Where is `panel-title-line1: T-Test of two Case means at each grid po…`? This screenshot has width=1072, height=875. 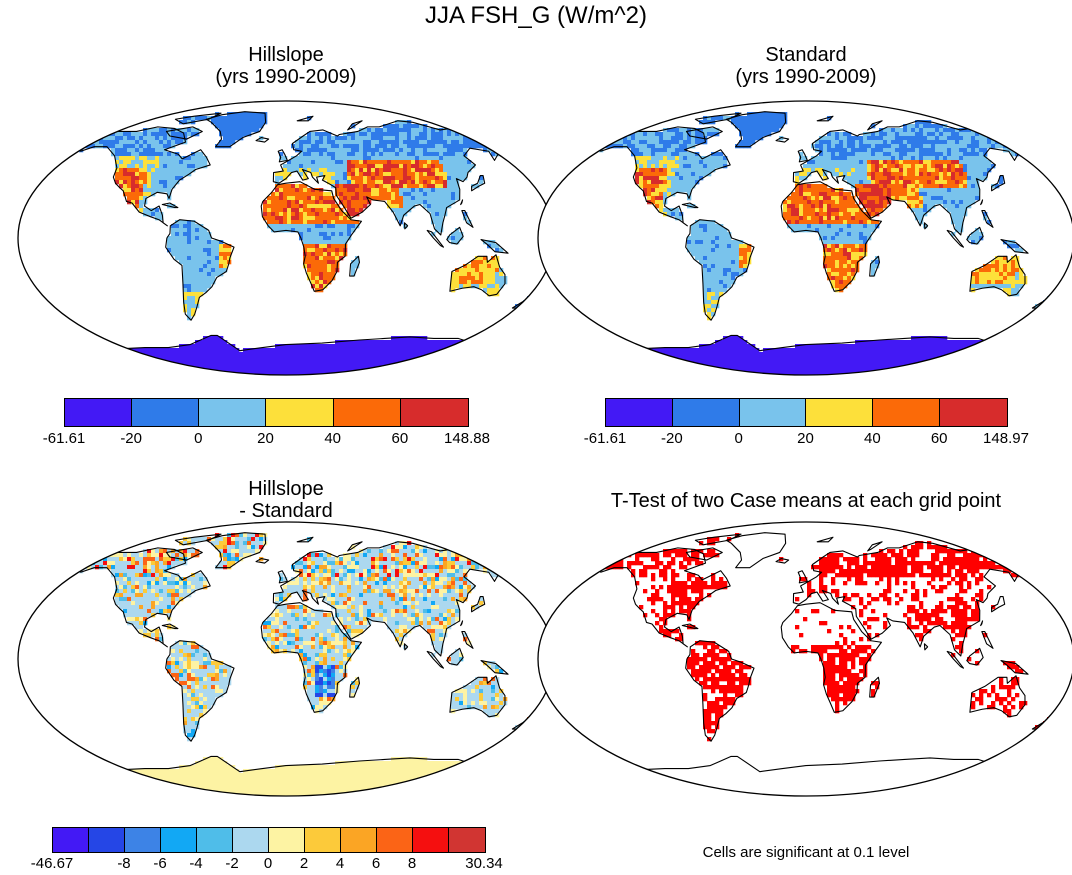 panel-title-line1: T-Test of two Case means at each grid po… is located at coordinates (804, 501).